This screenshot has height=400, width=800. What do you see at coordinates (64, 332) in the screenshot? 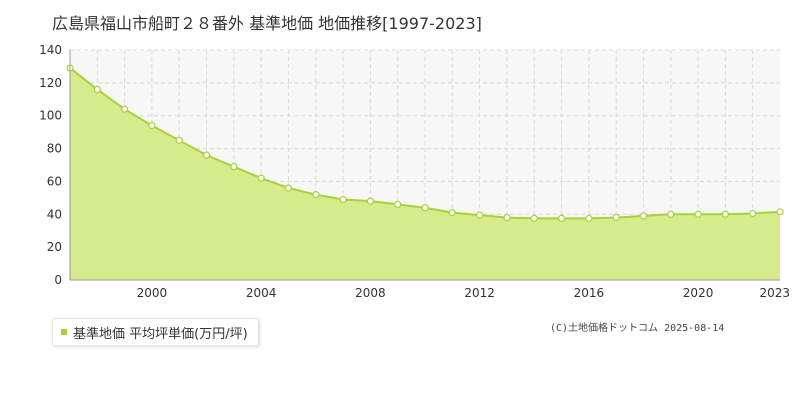
I see `legend-swatch` at bounding box center [64, 332].